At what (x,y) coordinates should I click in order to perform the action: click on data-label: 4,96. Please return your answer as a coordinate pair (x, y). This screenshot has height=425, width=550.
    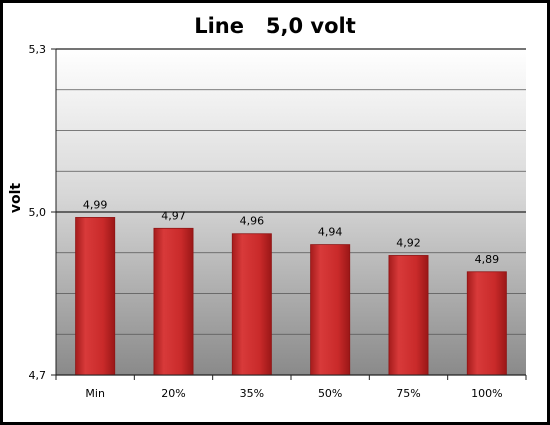
    Looking at the image, I should click on (252, 221).